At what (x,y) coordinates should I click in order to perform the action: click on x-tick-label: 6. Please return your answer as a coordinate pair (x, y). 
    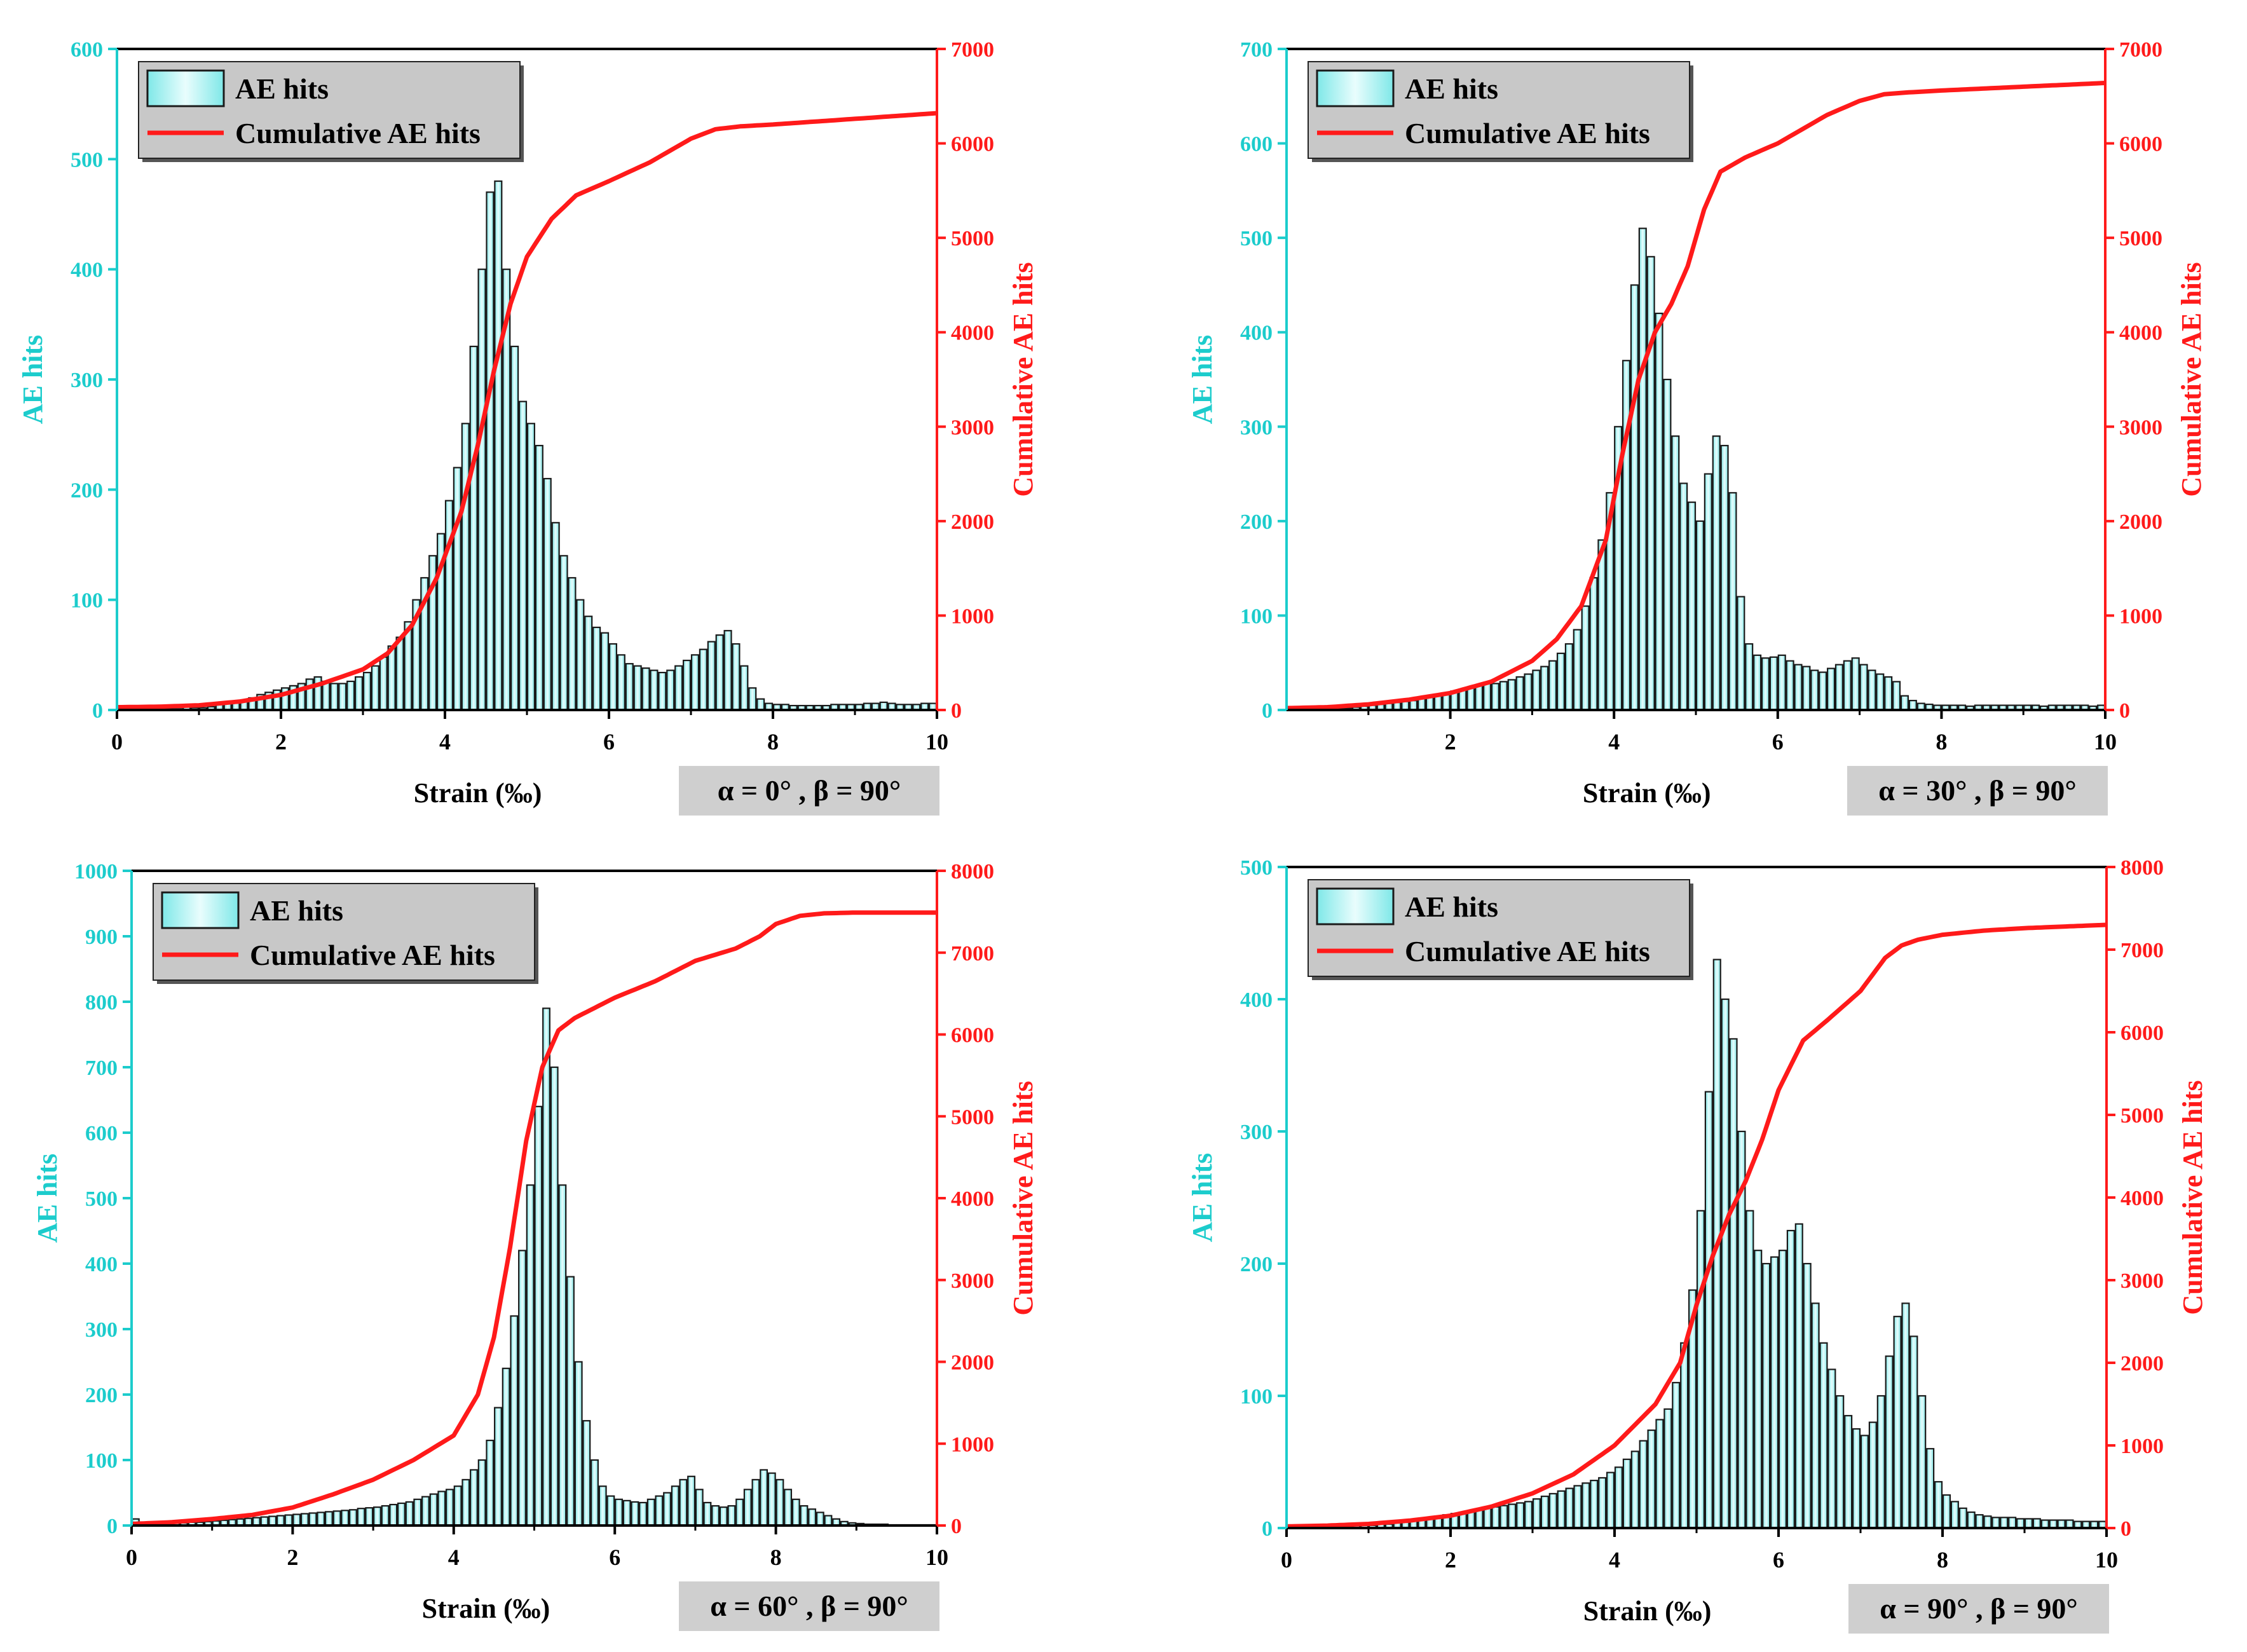
    Looking at the image, I should click on (1778, 741).